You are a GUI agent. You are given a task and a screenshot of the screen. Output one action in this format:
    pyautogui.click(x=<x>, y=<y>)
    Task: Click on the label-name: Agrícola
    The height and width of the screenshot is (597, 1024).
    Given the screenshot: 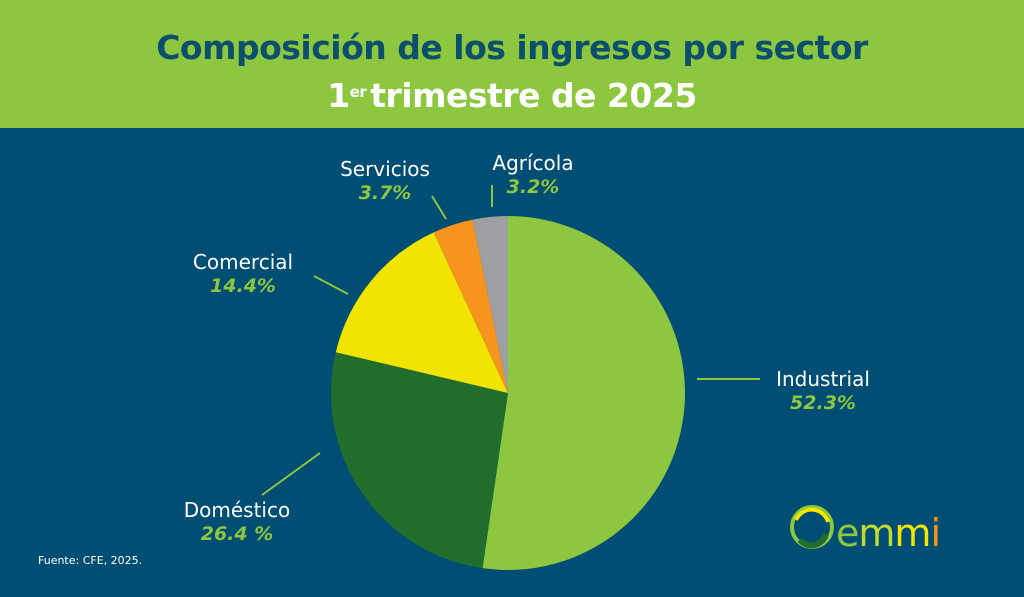 What is the action you would take?
    pyautogui.click(x=533, y=163)
    